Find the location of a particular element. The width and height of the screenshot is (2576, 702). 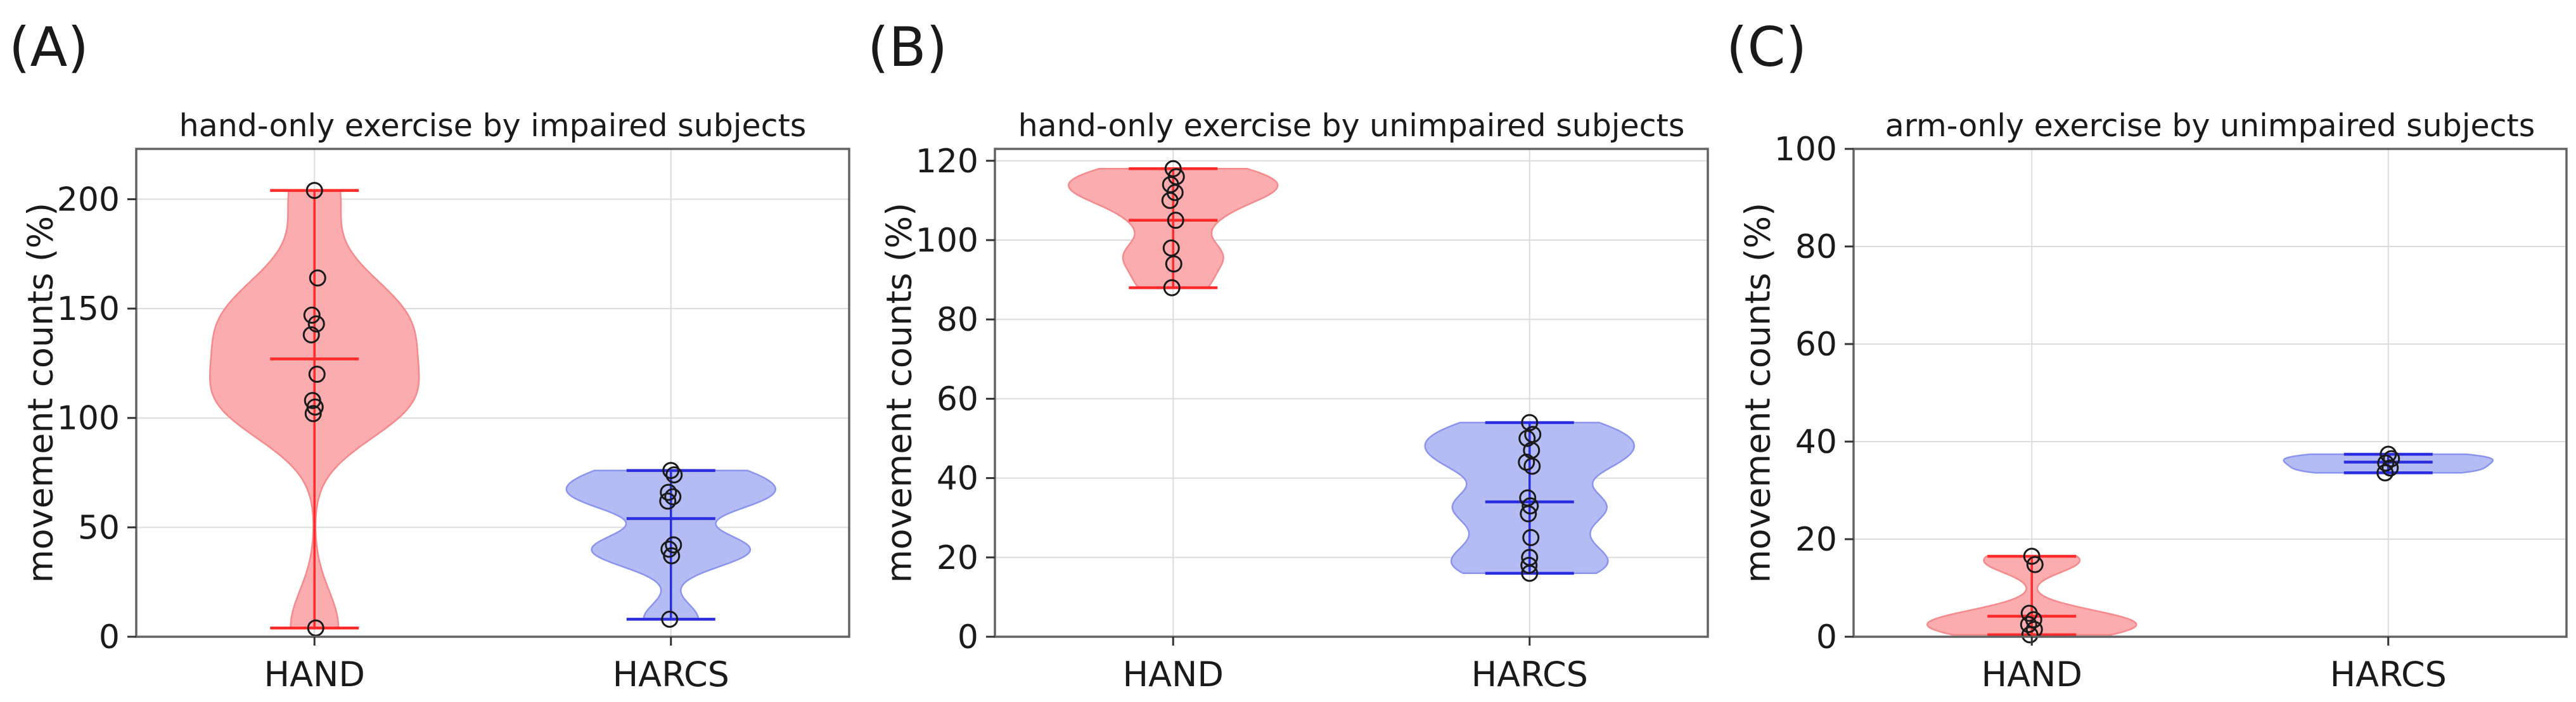

panel-letter-b: (B) is located at coordinates (908, 47).